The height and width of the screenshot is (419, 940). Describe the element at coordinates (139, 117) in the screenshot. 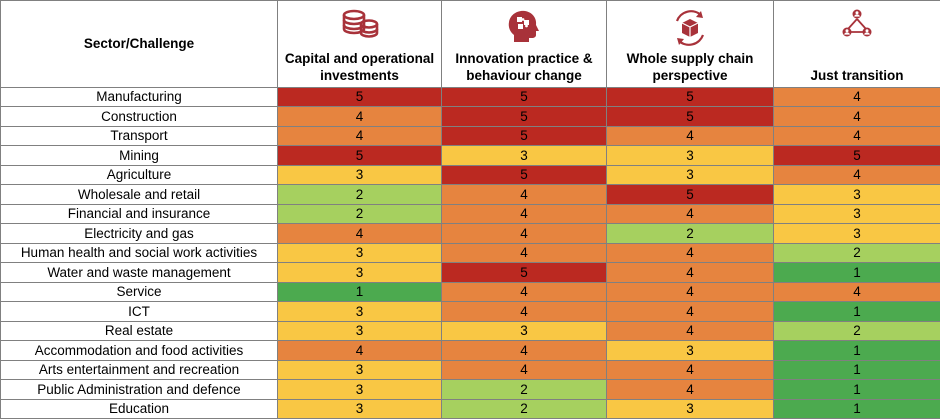

I see `sector-label: Construction` at that location.